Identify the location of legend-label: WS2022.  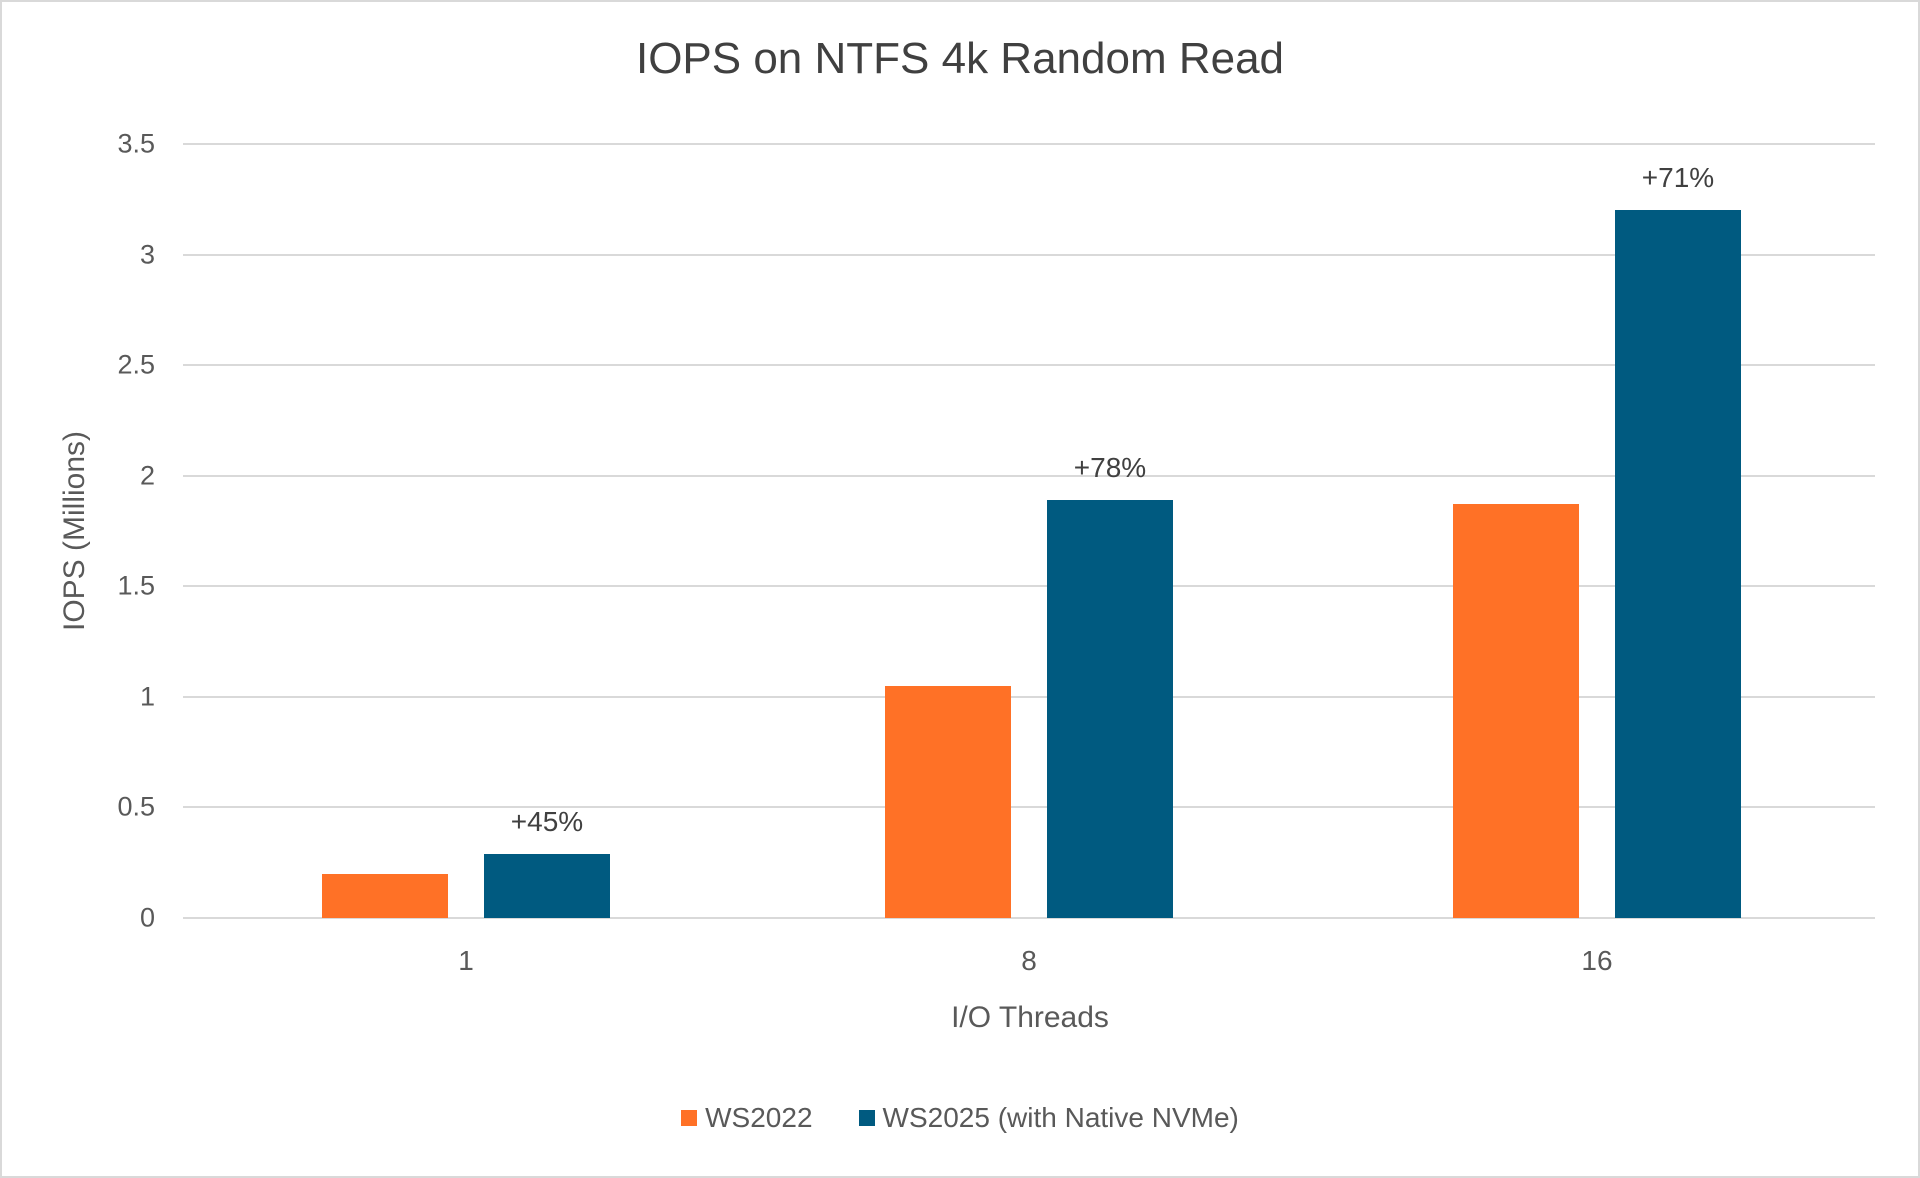
(759, 1117).